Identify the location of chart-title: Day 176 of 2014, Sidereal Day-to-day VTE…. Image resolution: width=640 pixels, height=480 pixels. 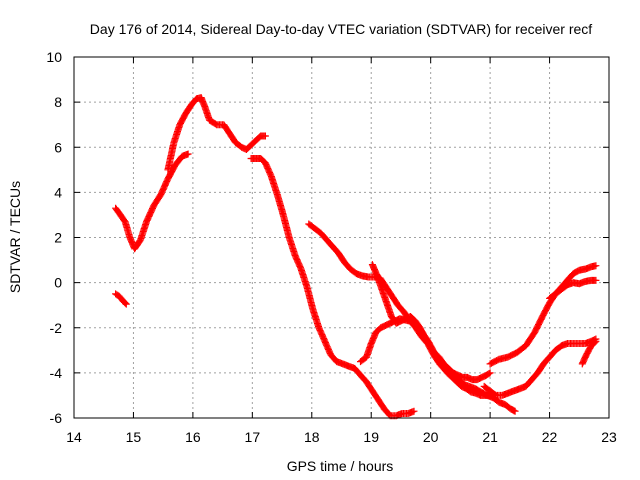
(341, 29).